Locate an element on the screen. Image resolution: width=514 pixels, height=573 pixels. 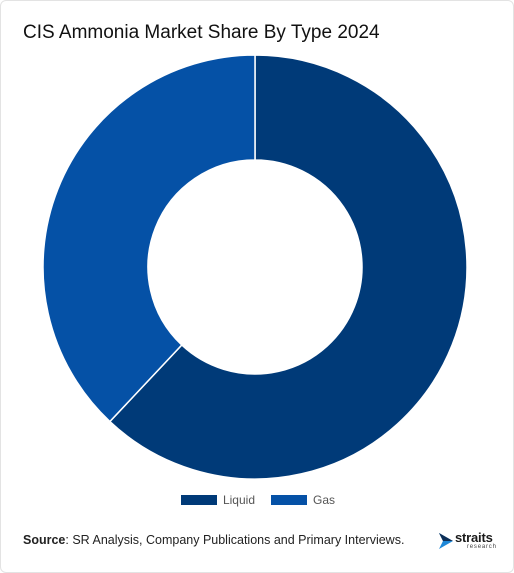
straits-logo-arrow-icon is located at coordinates (446, 541).